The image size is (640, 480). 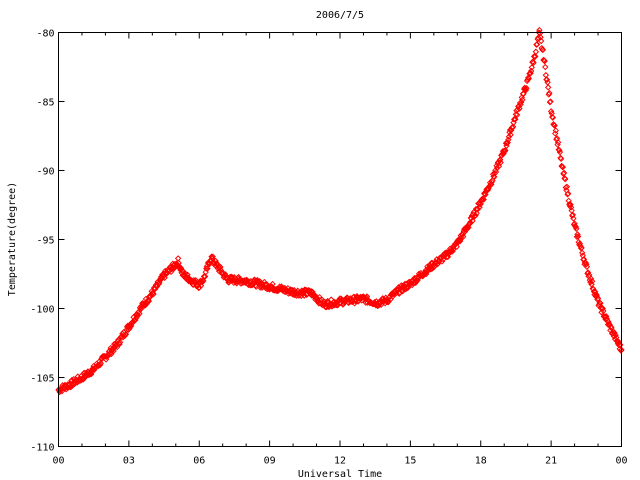 What do you see at coordinates (270, 461) in the screenshot?
I see `x-tick-label: 09` at bounding box center [270, 461].